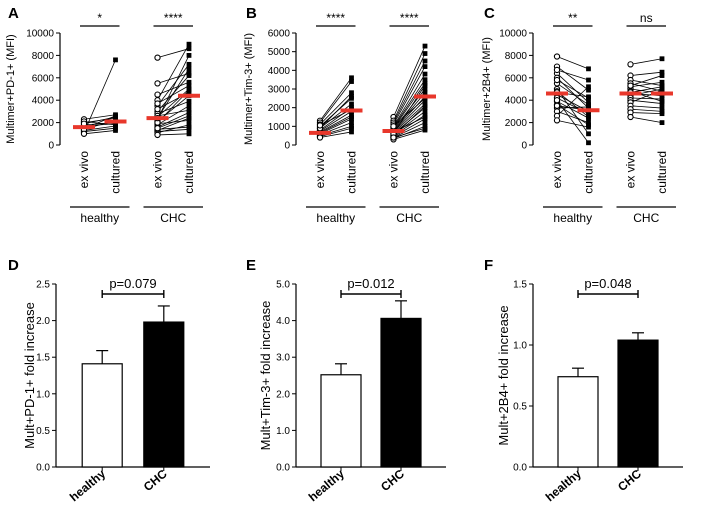 The width and height of the screenshot is (708, 530). I want to click on panel-letter: C, so click(489, 13).